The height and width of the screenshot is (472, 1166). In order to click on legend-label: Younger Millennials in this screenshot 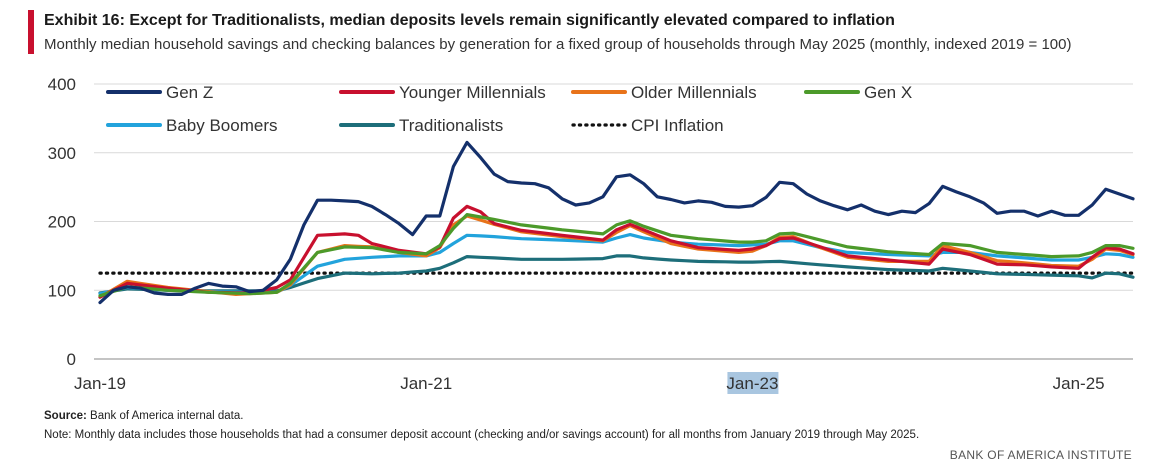, I will do `click(472, 92)`.